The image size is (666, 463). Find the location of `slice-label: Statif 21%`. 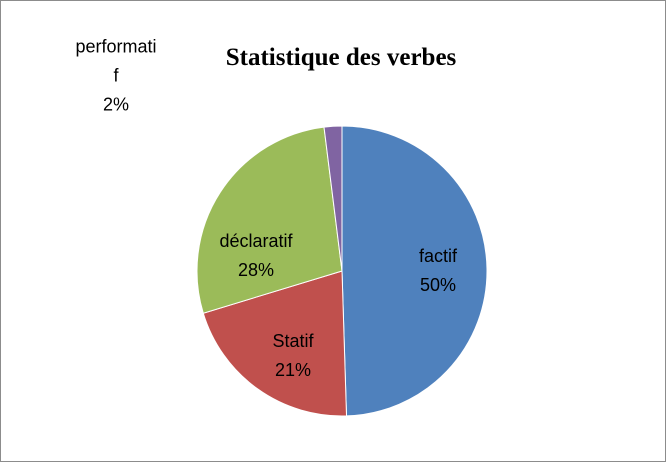

slice-label: Statif 21% is located at coordinates (292, 356).